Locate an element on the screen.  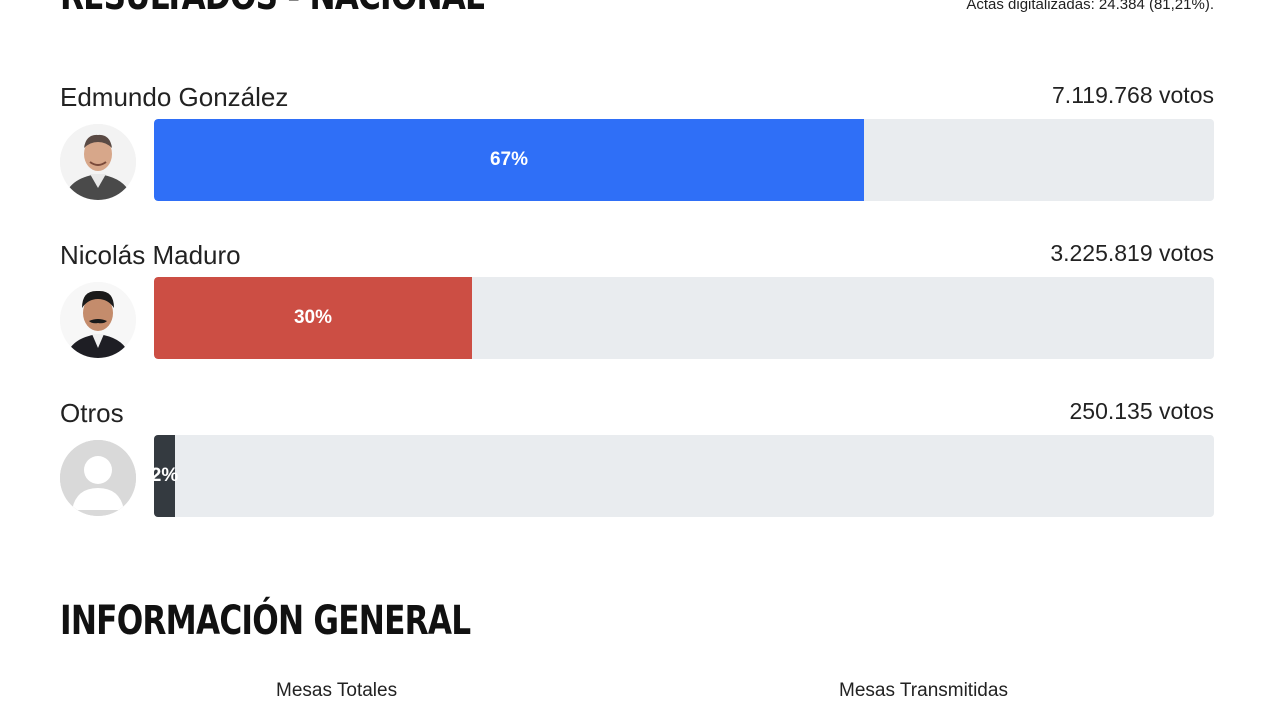
candidate-name: Otros is located at coordinates (92, 413).